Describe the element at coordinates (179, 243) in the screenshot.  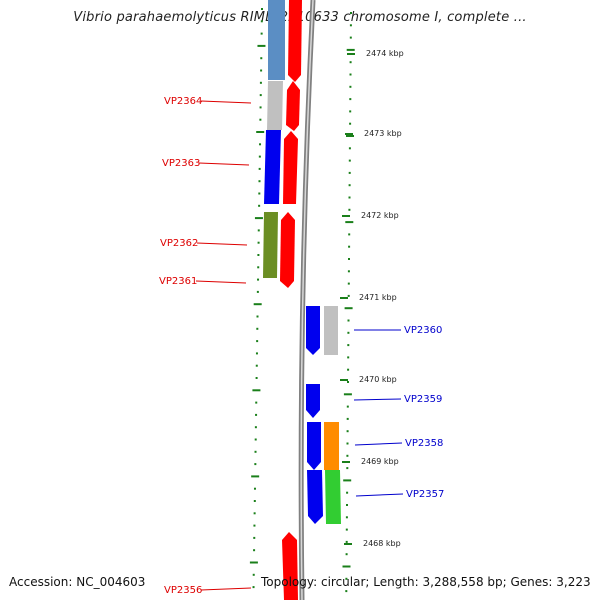
I see `gene-label-left: VP2362` at that location.